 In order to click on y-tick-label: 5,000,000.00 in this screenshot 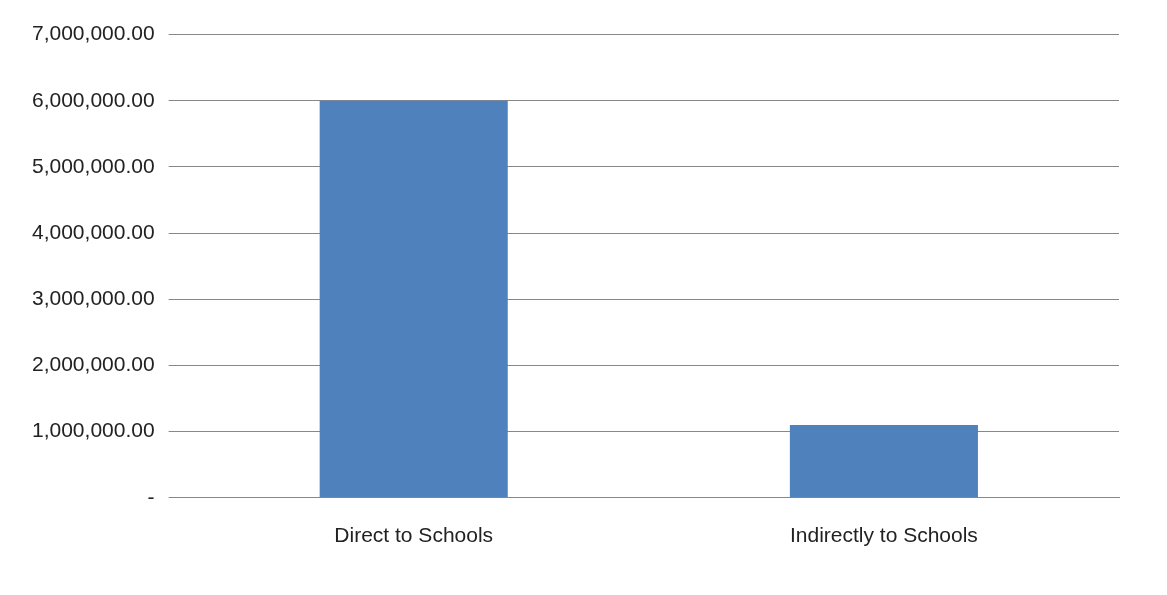, I will do `click(93, 165)`.